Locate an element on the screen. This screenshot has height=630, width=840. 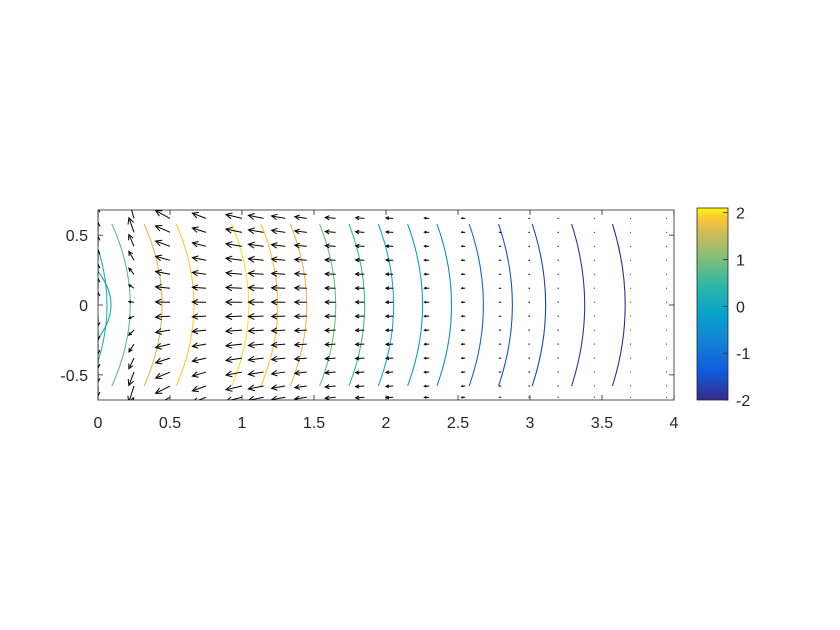
x-tick-label: 3.5 is located at coordinates (602, 423).